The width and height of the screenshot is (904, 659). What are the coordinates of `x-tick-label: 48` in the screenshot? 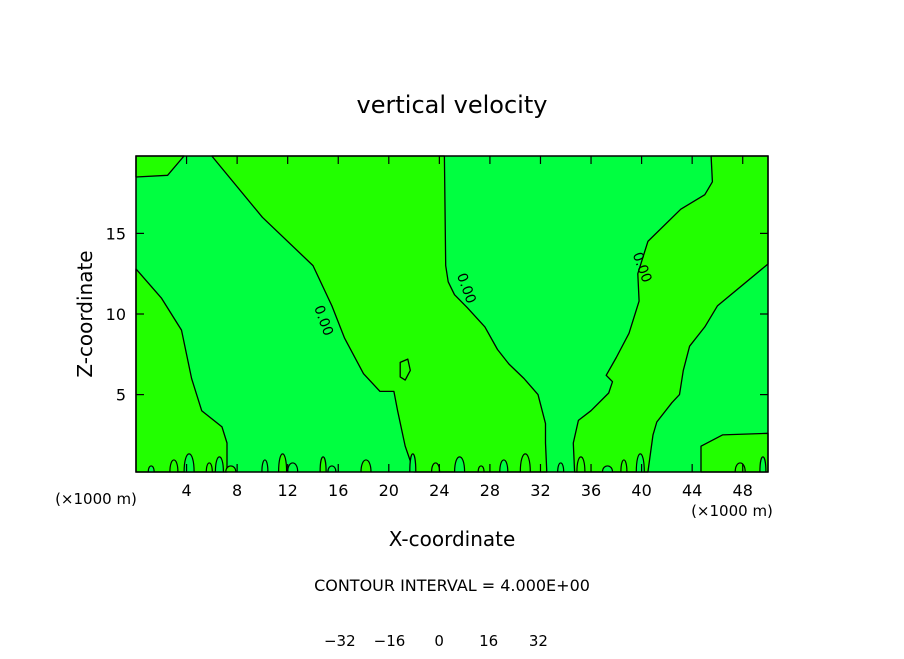 It's located at (743, 490).